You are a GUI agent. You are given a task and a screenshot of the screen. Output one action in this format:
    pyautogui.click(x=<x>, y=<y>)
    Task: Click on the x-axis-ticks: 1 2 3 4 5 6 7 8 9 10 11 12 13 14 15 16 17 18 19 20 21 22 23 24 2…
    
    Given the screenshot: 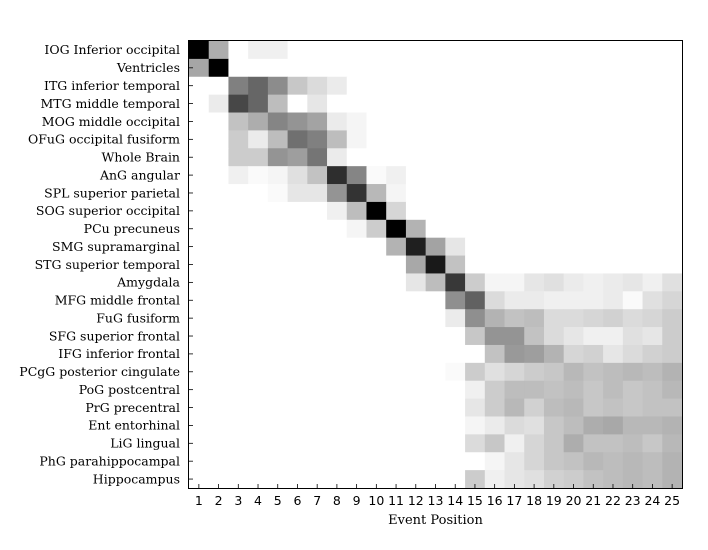 What is the action you would take?
    pyautogui.click(x=437, y=496)
    